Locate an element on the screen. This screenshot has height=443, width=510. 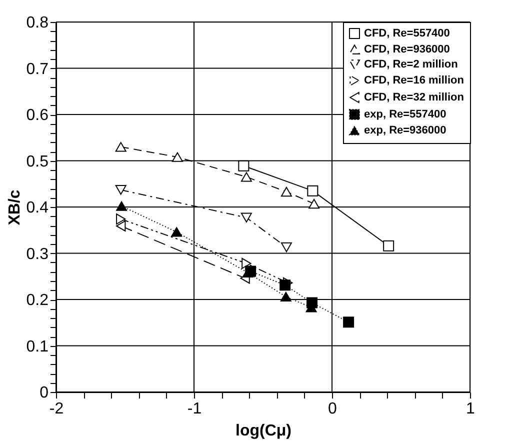
y-tick-label: 0.7 is located at coordinates (37, 69).